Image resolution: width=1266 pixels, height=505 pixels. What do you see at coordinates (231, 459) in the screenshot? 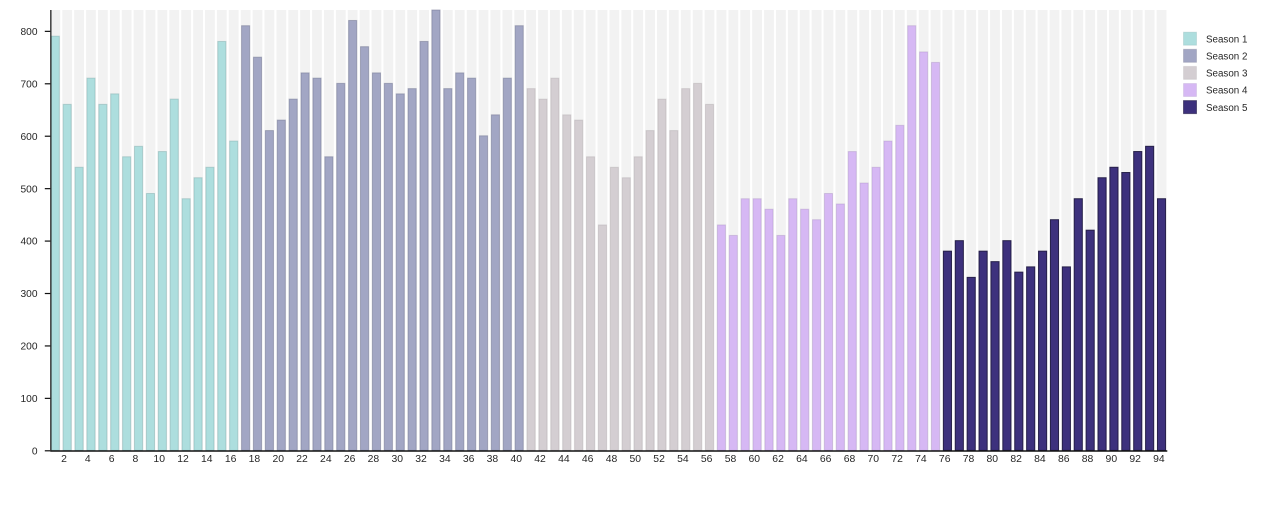
I see `svg-text: 16` at bounding box center [231, 459].